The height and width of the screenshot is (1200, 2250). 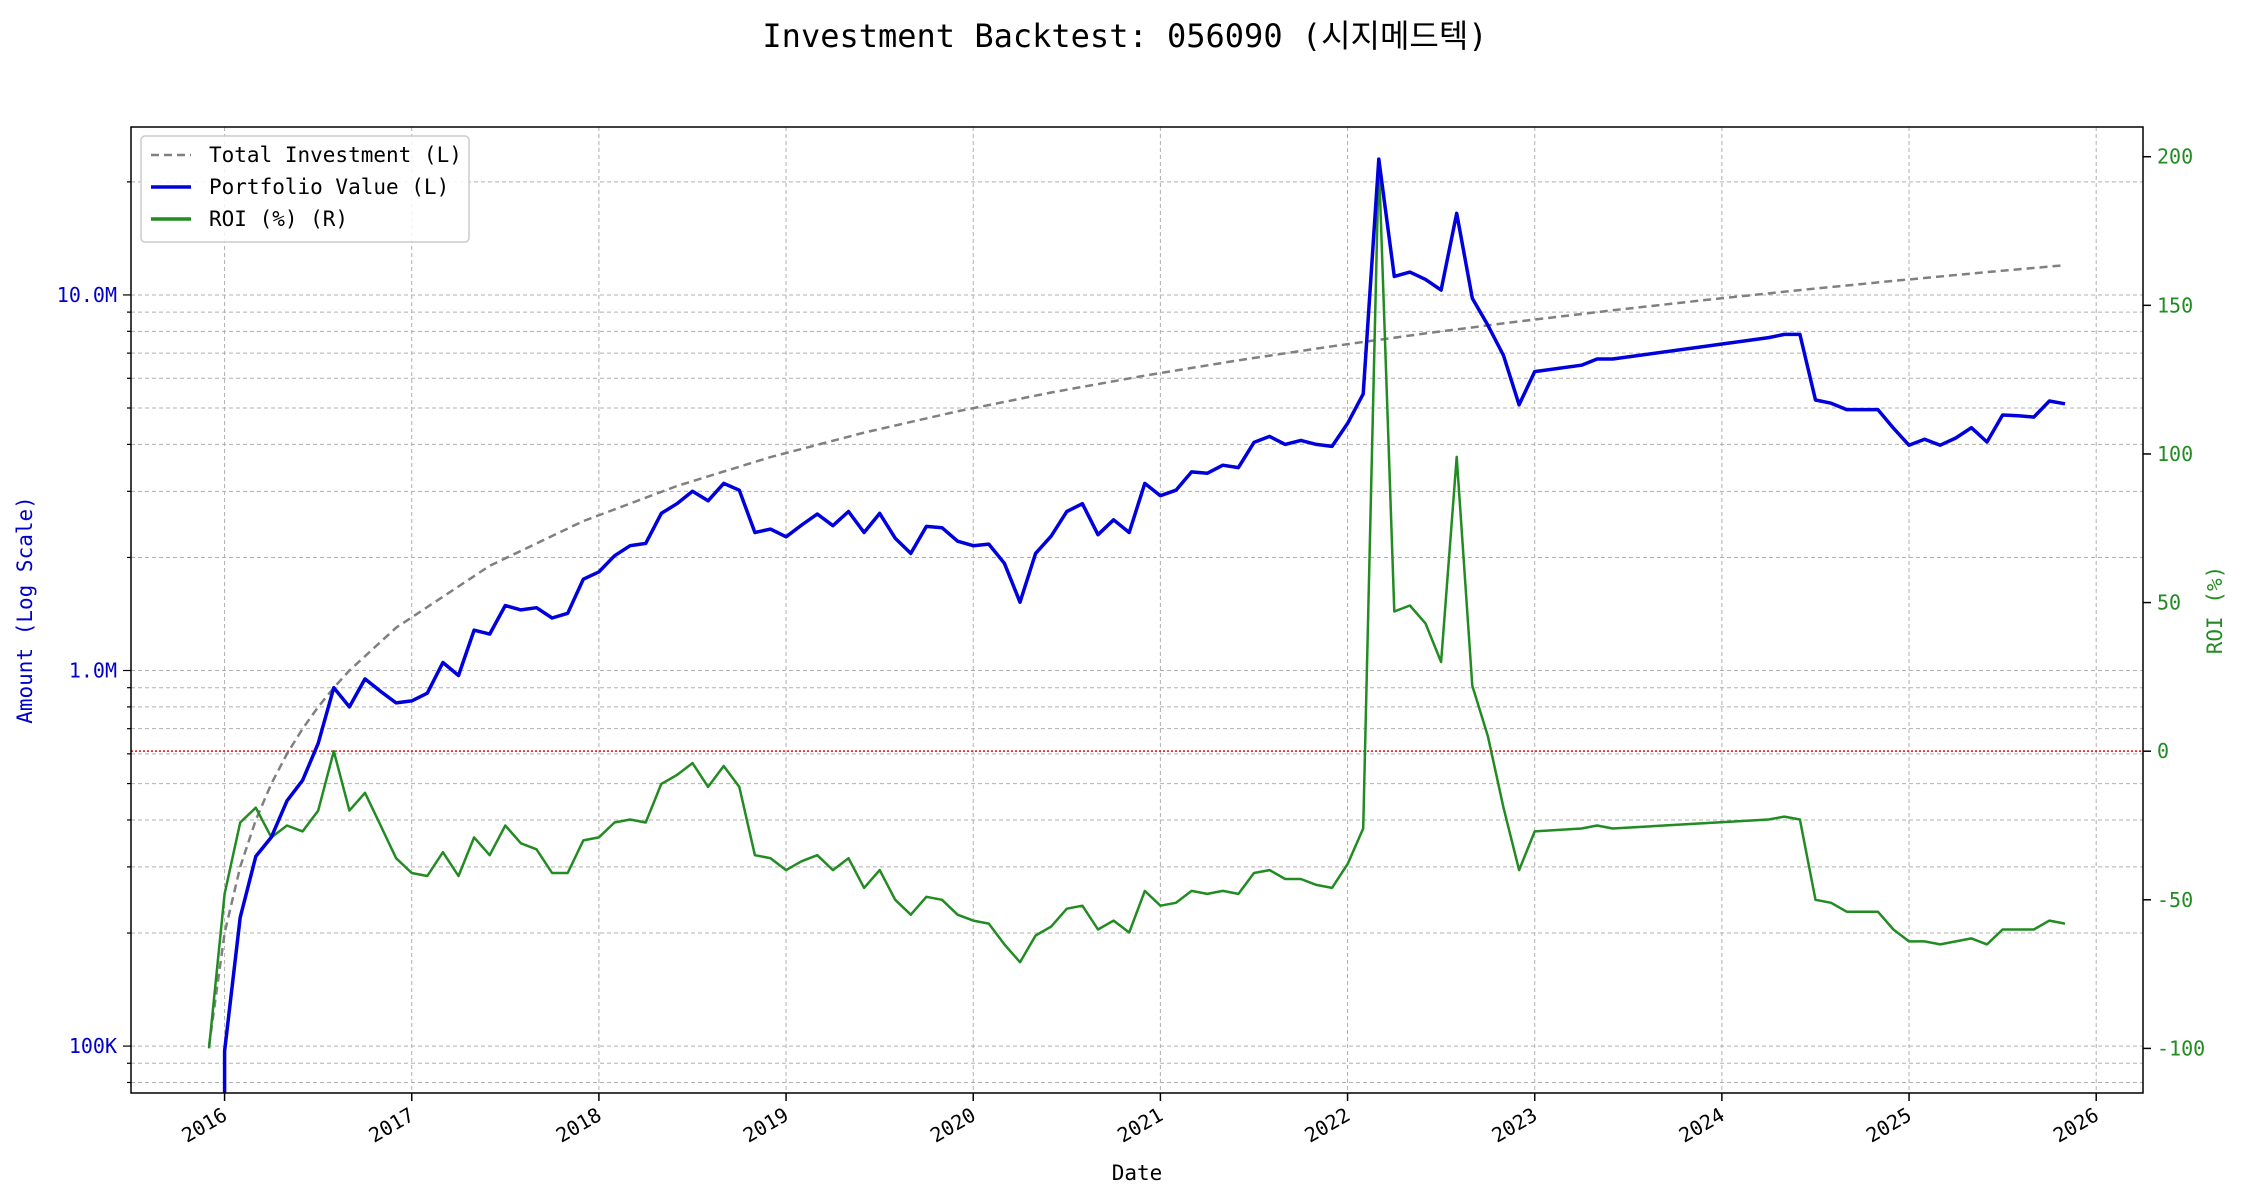 I want to click on legend-label: Total Investment (L), so click(x=335, y=155).